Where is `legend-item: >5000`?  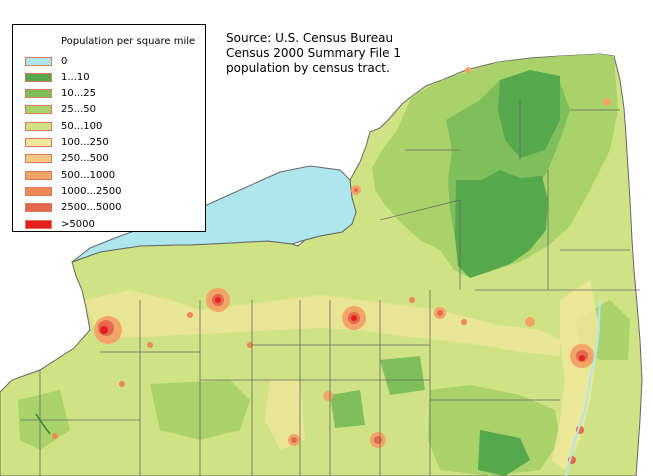
legend-item: >5000 is located at coordinates (60, 224).